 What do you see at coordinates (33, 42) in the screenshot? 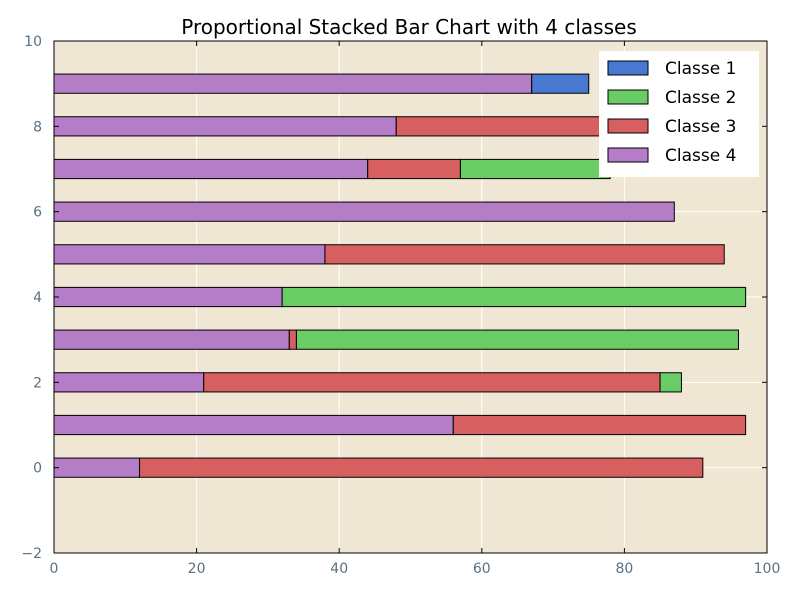
I see `y-tick-label-6: 10` at bounding box center [33, 42].